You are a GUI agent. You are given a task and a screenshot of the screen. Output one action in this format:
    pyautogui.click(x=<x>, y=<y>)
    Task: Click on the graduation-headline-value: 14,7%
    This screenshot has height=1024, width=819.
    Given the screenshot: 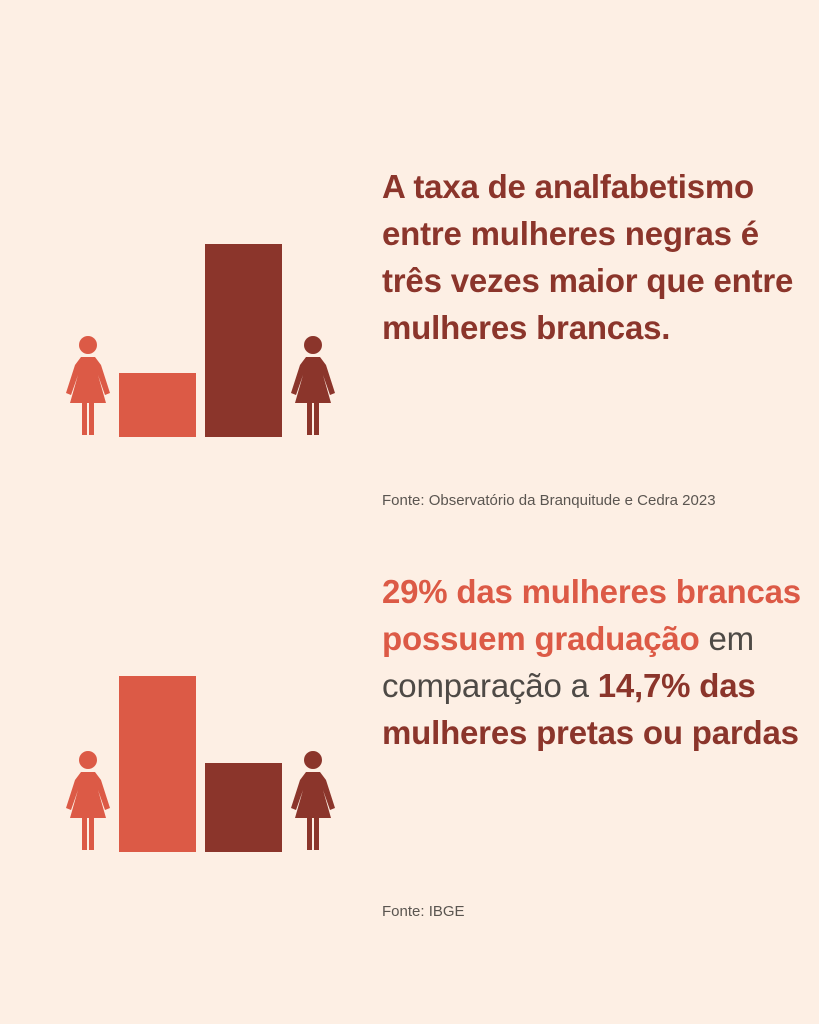 What is the action you would take?
    pyautogui.click(x=644, y=685)
    